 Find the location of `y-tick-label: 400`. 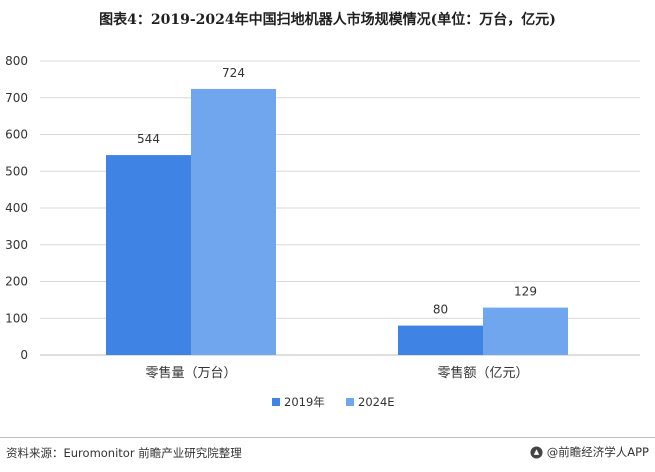

y-tick-label: 400 is located at coordinates (16, 208).